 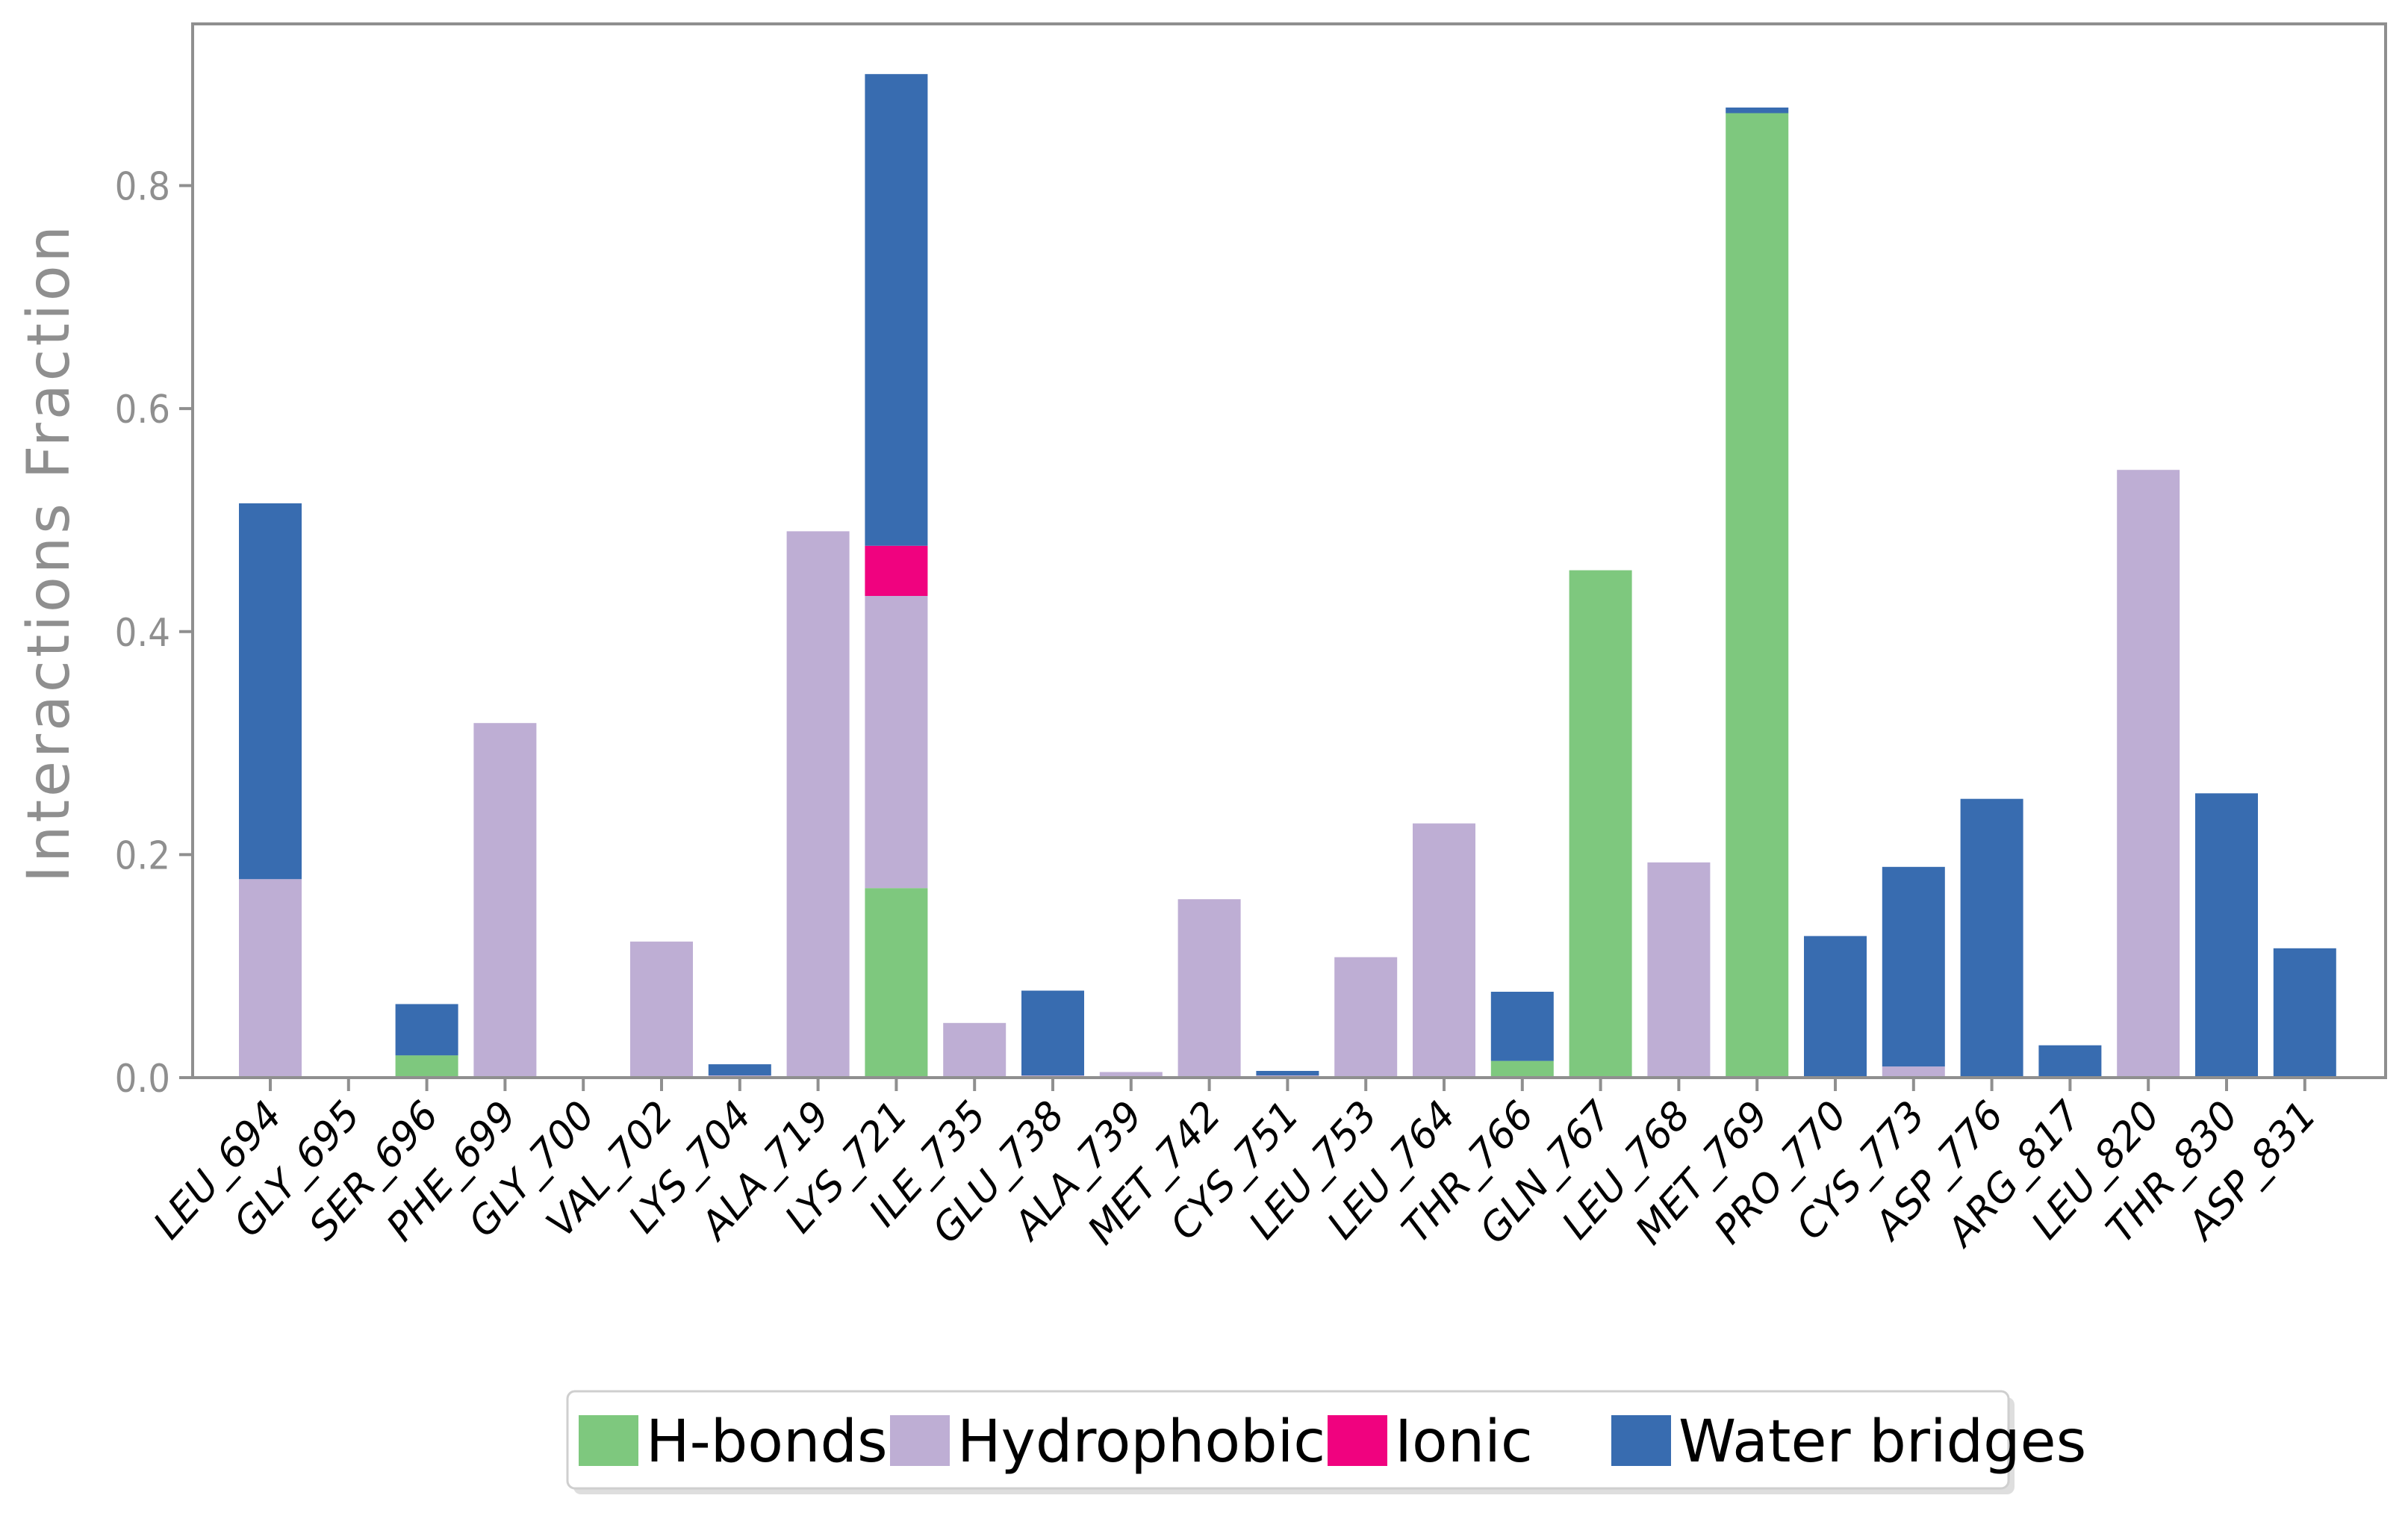 What do you see at coordinates (1052, 1032) in the screenshot?
I see `bar-glu-738-water-bridges` at bounding box center [1052, 1032].